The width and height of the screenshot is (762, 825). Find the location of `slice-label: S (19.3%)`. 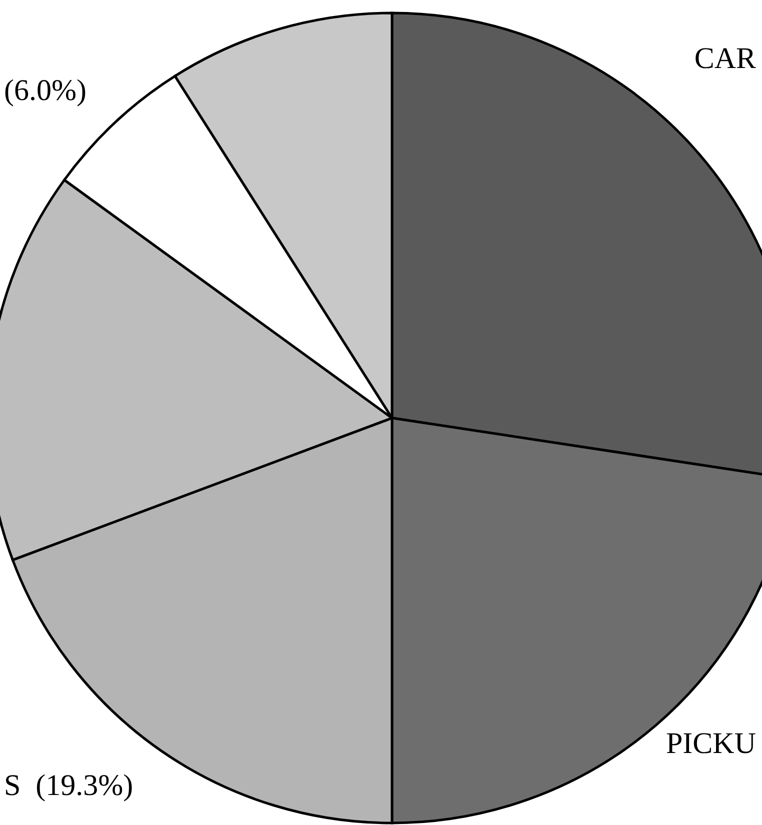

slice-label: S (19.3%) is located at coordinates (69, 785).